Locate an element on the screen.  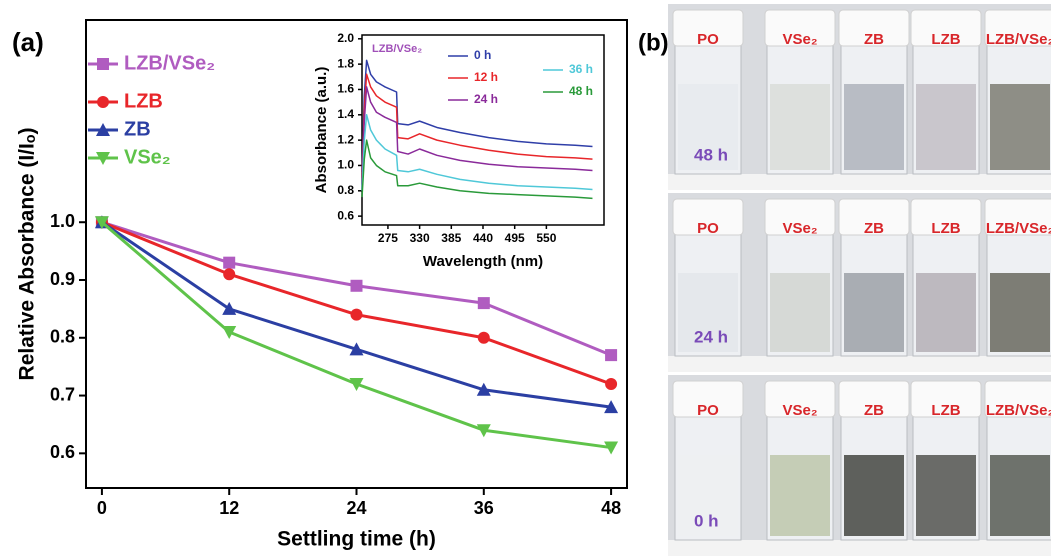
legend-label: 36 h is located at coordinates (581, 69).